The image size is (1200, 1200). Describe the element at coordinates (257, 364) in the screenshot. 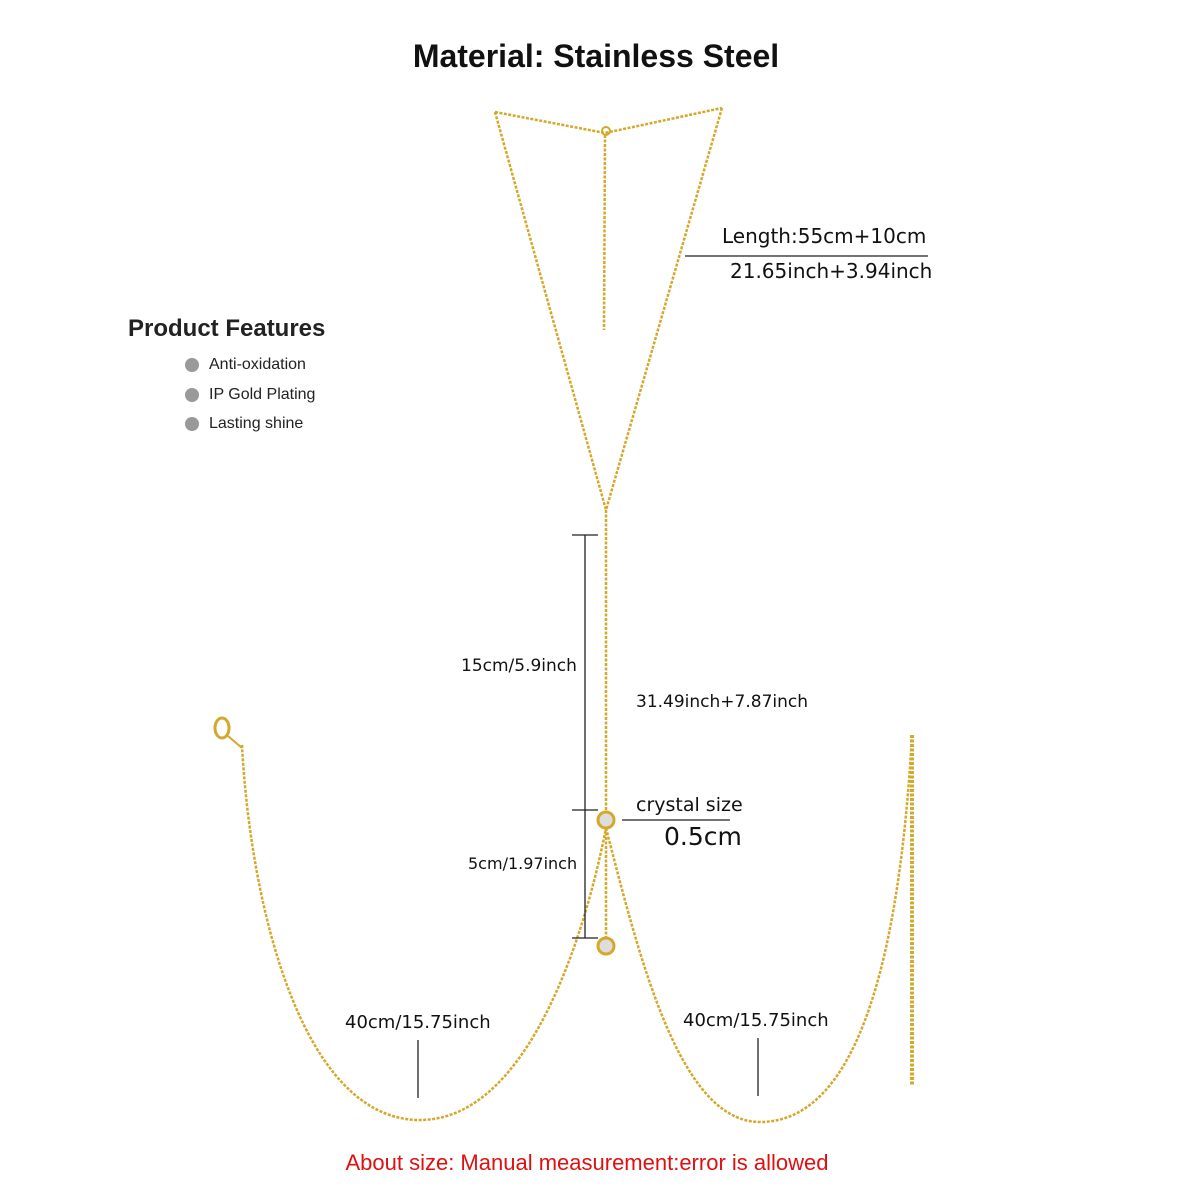

I see `feature-label: Anti-oxidation` at that location.